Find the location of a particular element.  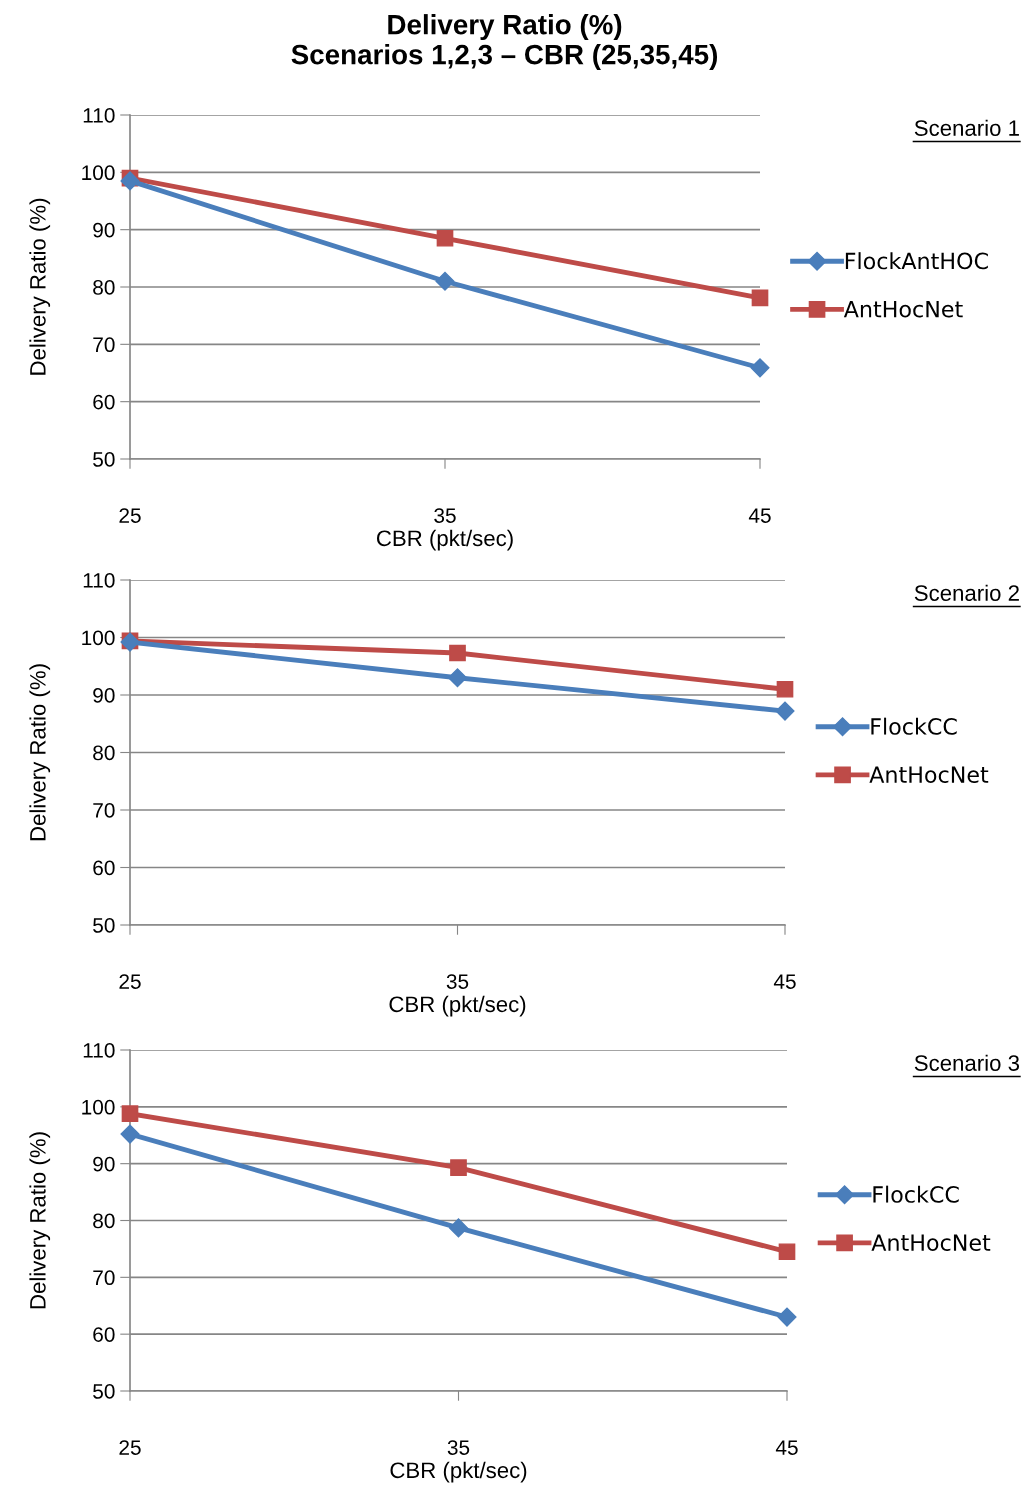

text: Scenario 1 is located at coordinates (966, 127).